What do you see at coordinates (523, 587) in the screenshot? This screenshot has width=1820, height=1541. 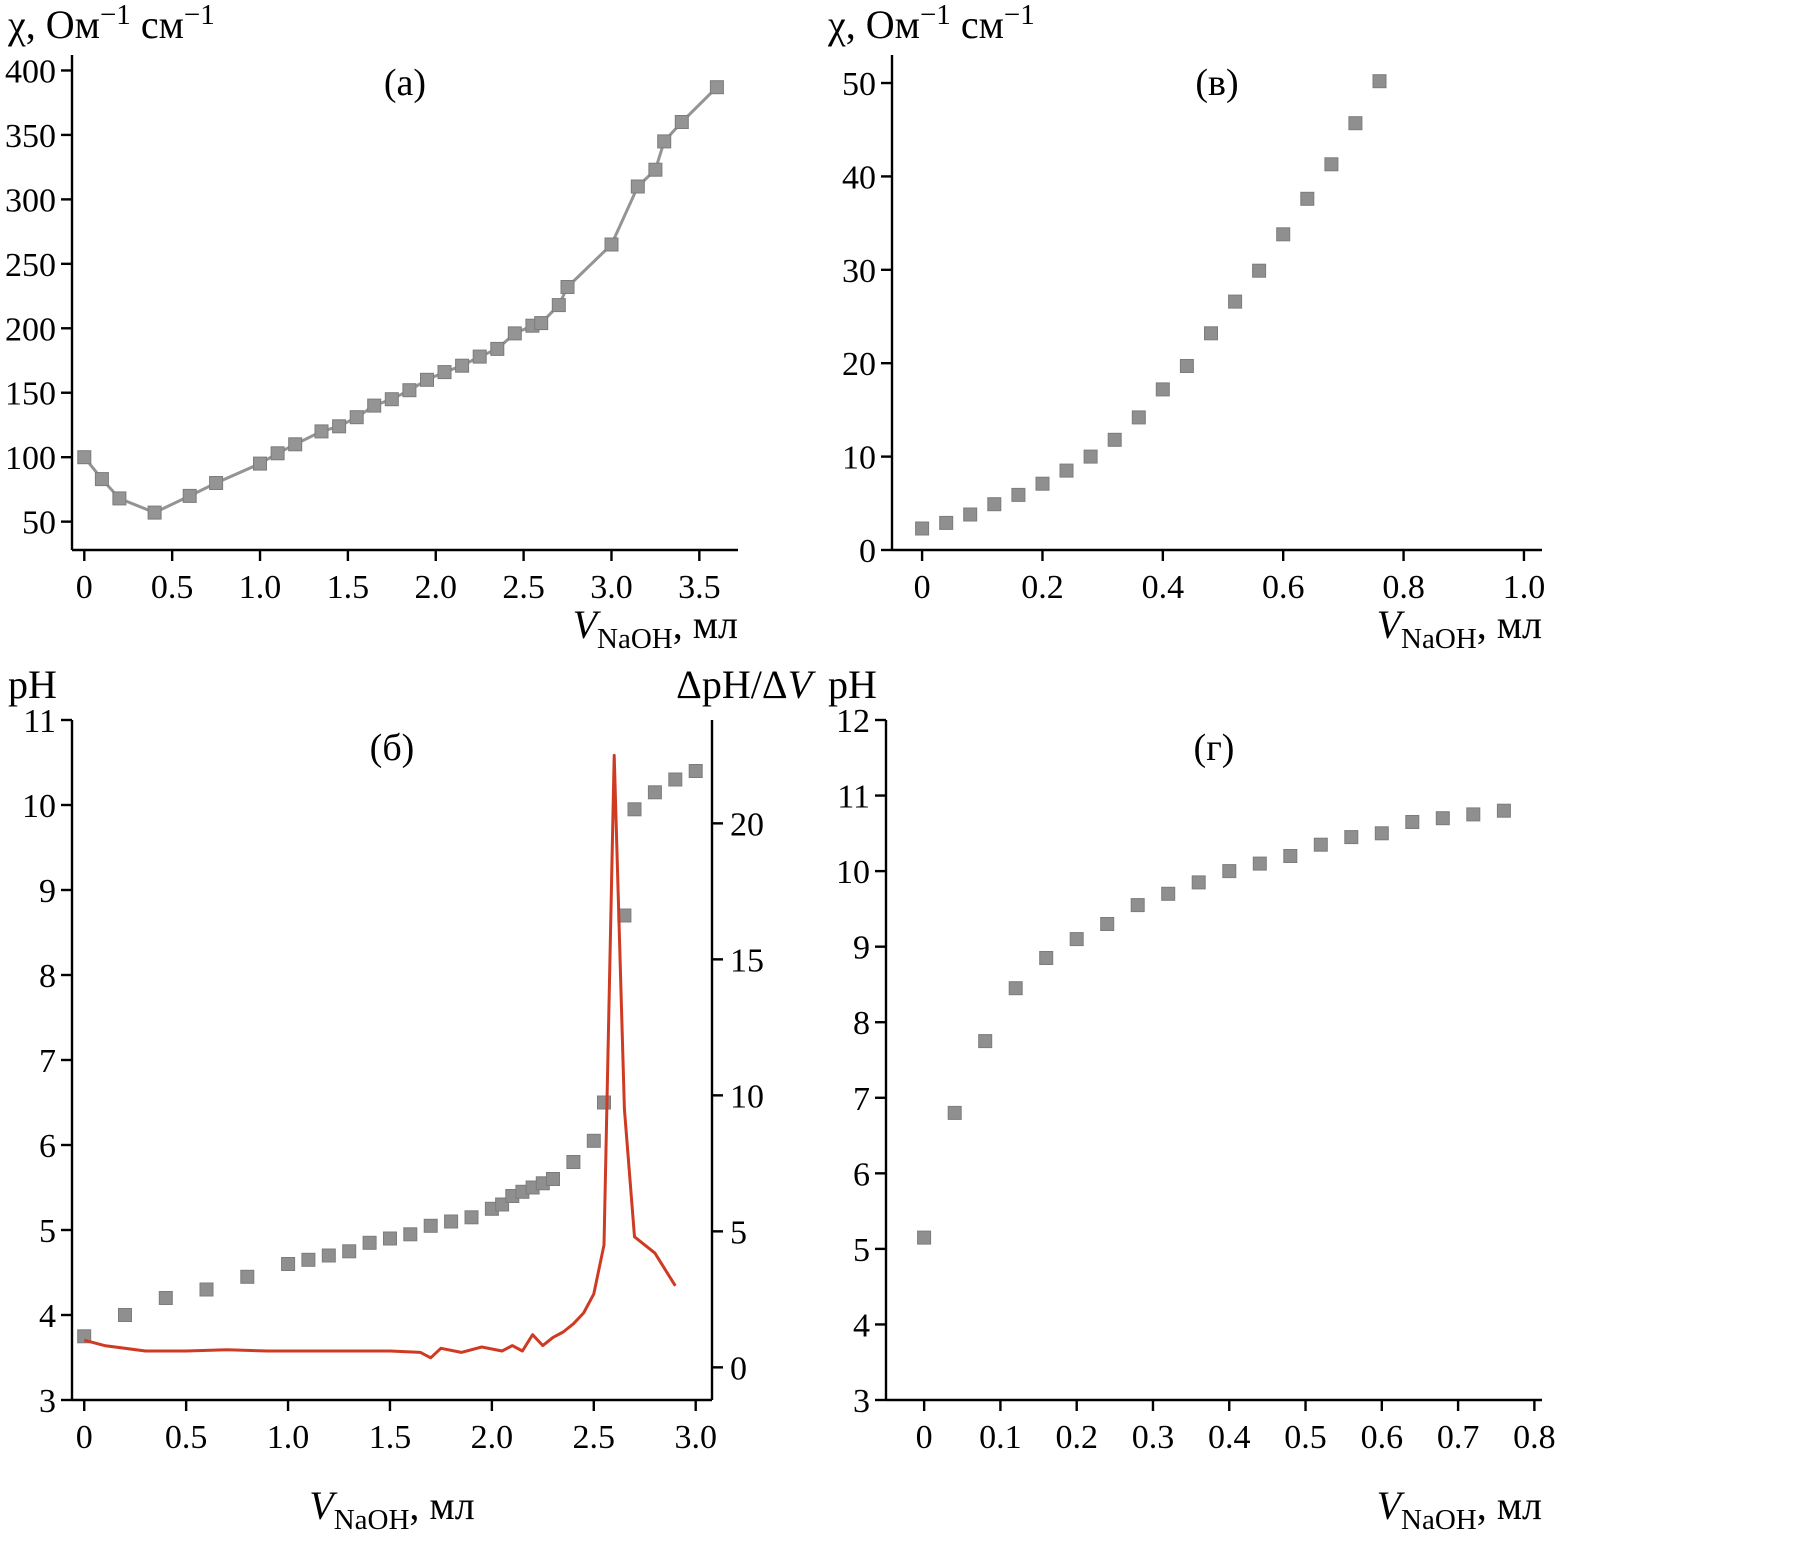 I see `x-tick-label: 2.5` at bounding box center [523, 587].